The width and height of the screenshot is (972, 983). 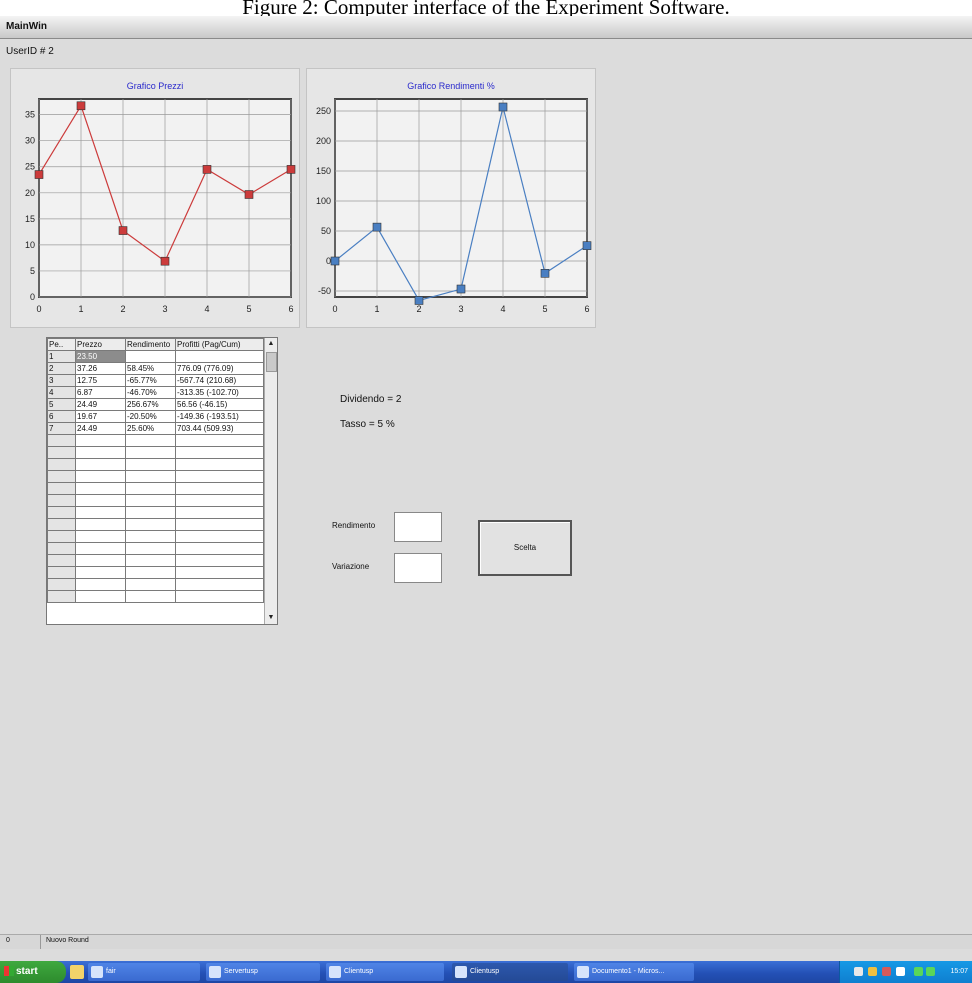 I want to click on taskbar-item-clientusp-1: Clientusp, so click(x=385, y=972).